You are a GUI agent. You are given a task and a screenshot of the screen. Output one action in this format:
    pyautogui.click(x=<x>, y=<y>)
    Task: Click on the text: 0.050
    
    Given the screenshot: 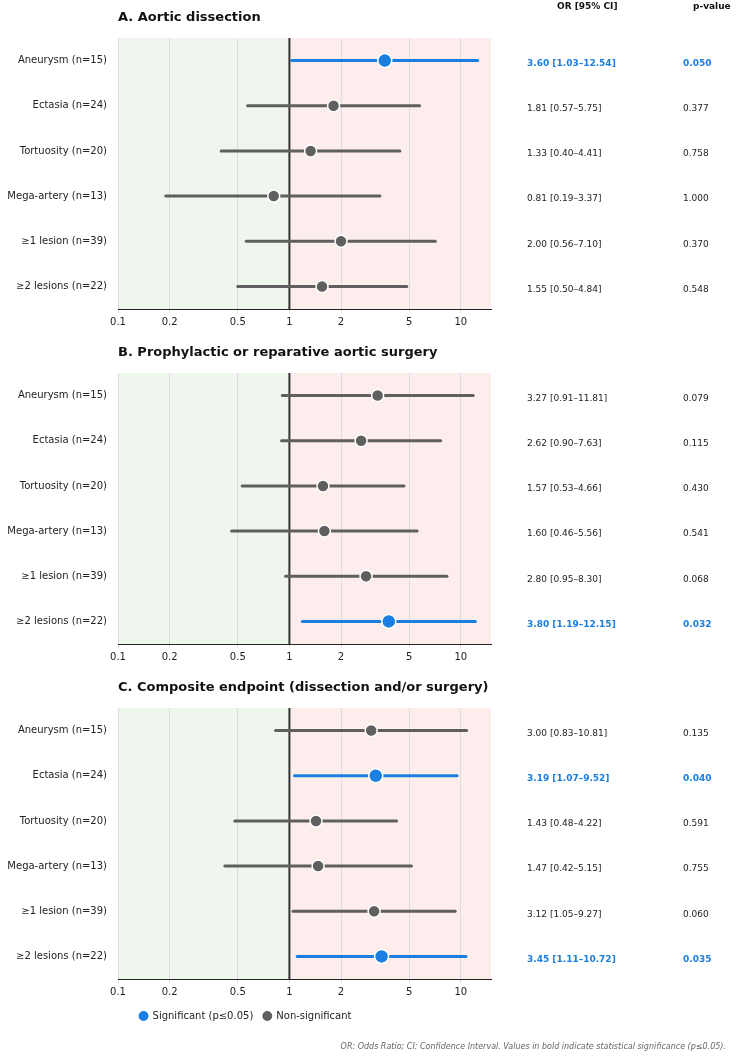 What is the action you would take?
    pyautogui.click(x=697, y=62)
    